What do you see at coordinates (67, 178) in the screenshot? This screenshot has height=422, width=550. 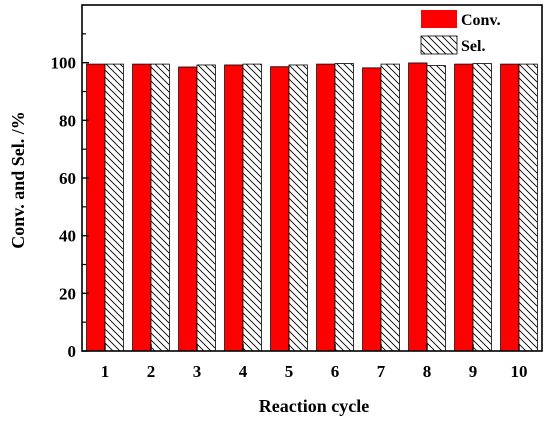 I see `y-tick-label-60: 60` at bounding box center [67, 178].